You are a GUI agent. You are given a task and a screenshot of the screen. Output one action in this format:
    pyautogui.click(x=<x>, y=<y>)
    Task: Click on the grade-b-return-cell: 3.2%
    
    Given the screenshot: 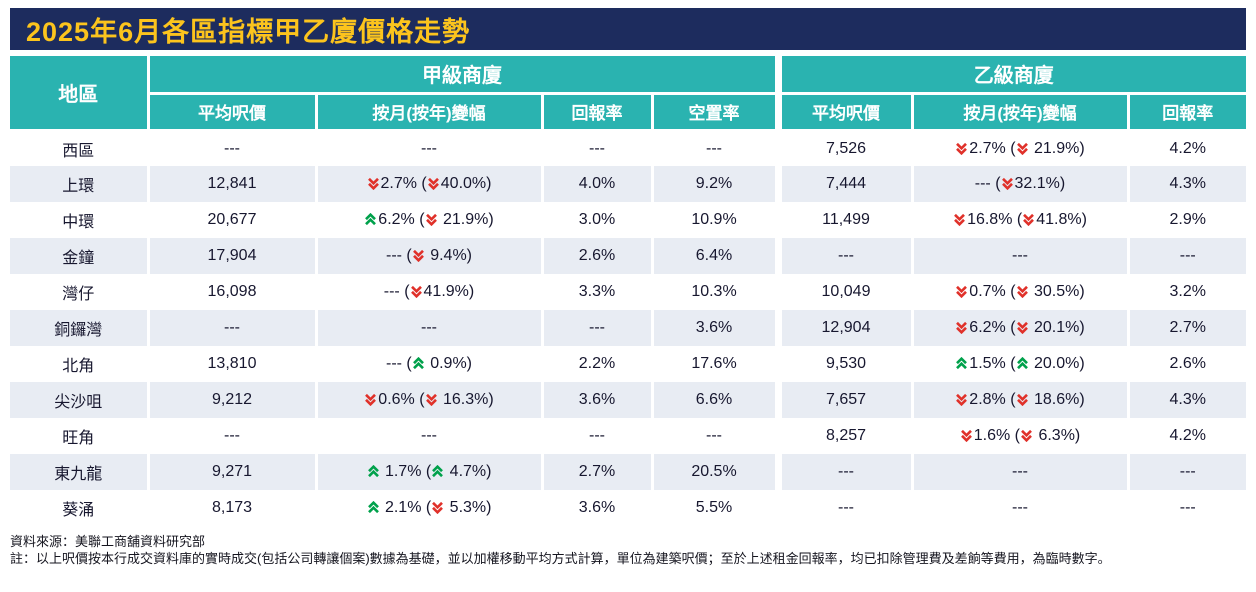 What is the action you would take?
    pyautogui.click(x=1187, y=292)
    